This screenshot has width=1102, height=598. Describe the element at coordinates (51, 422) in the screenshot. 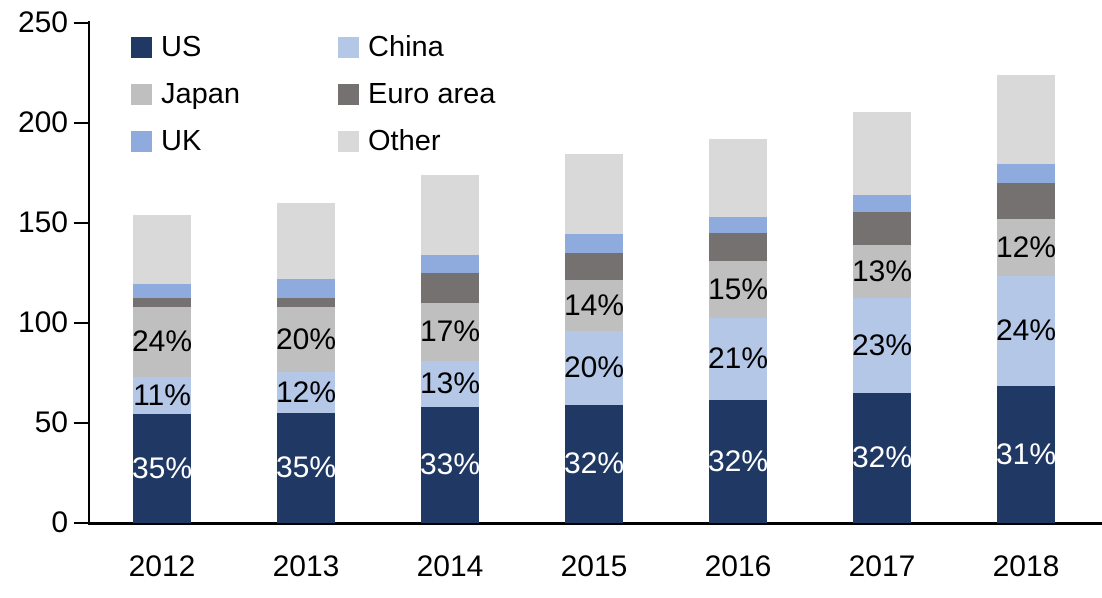

I see `y-tick-label: 50` at that location.